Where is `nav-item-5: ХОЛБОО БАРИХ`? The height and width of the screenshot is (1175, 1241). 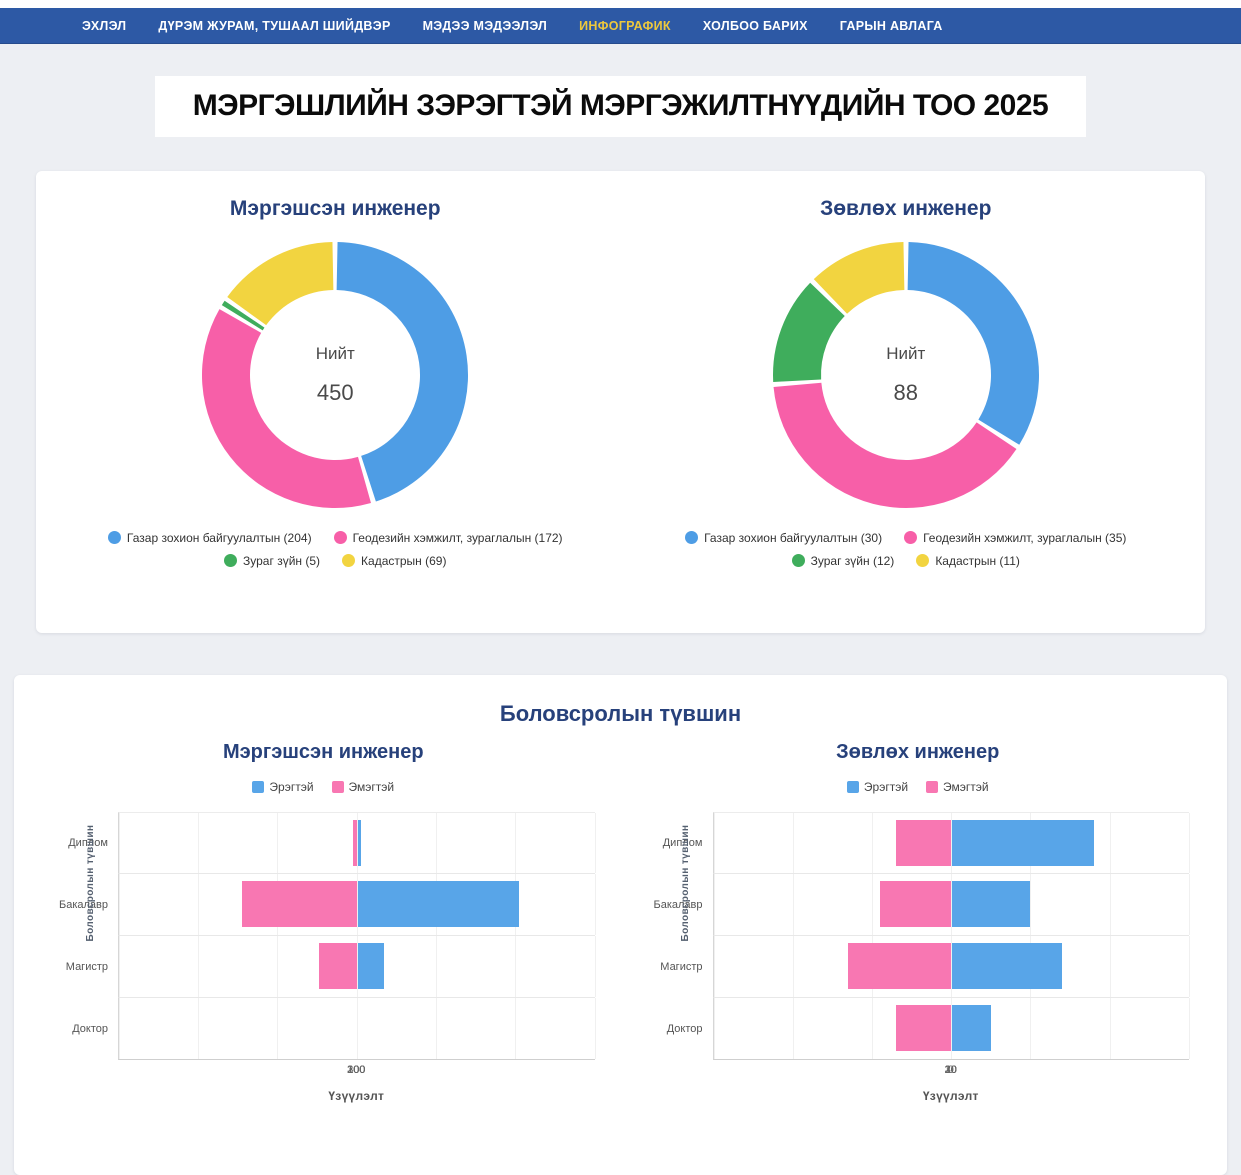 nav-item-5: ХОЛБОО БАРИХ is located at coordinates (755, 26).